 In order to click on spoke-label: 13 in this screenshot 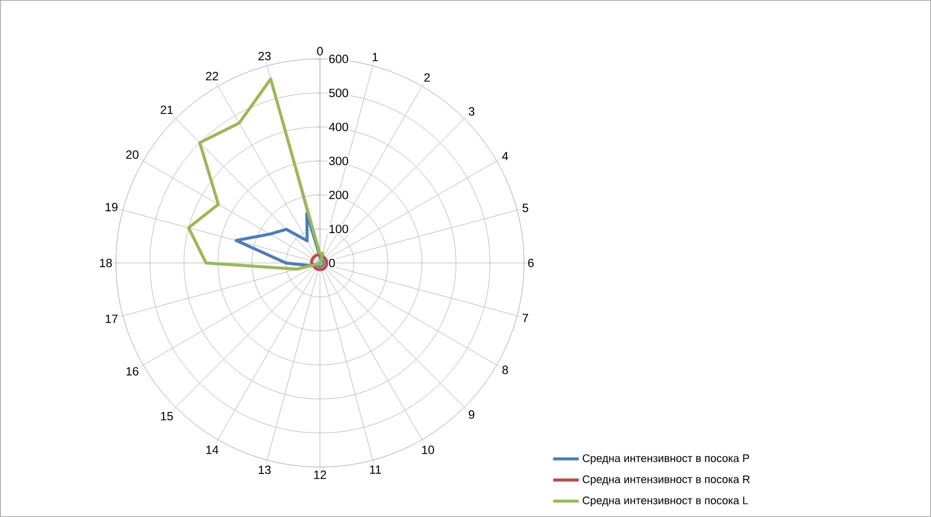, I will do `click(264, 470)`.